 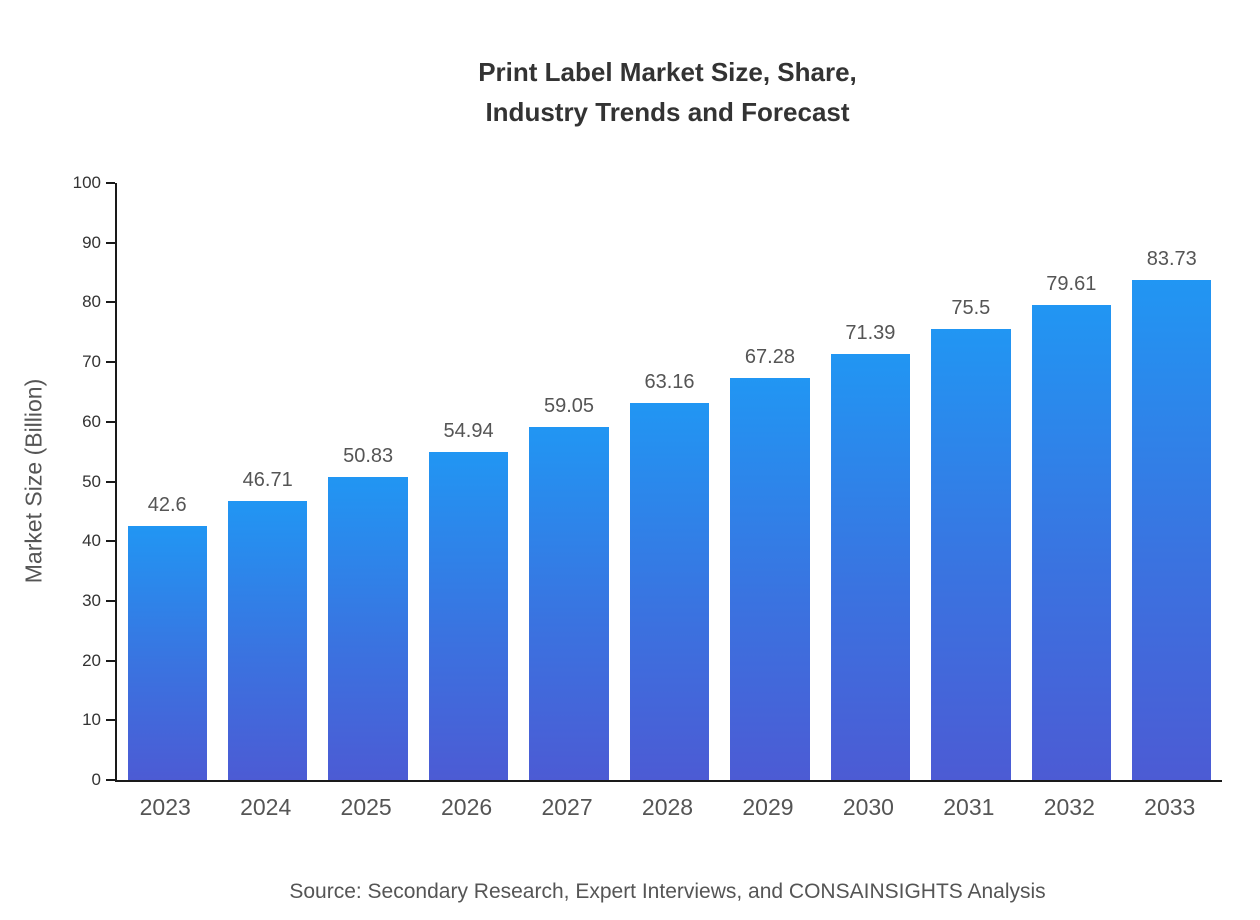 I want to click on bar-value-label: 46.71, so click(x=267, y=480).